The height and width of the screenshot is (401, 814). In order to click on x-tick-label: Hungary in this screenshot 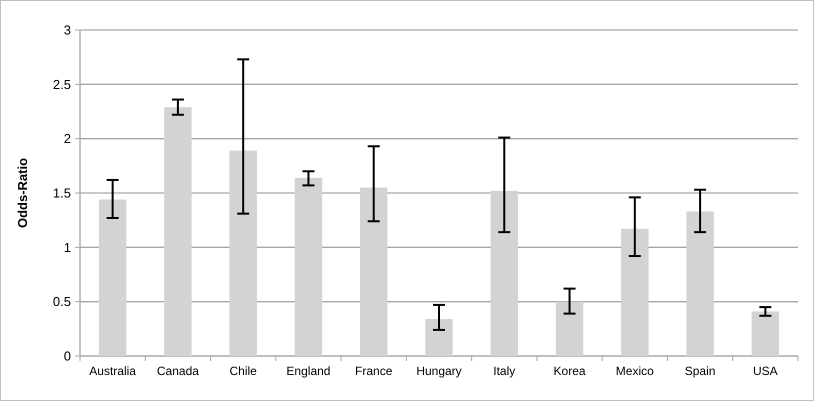, I will do `click(439, 371)`.